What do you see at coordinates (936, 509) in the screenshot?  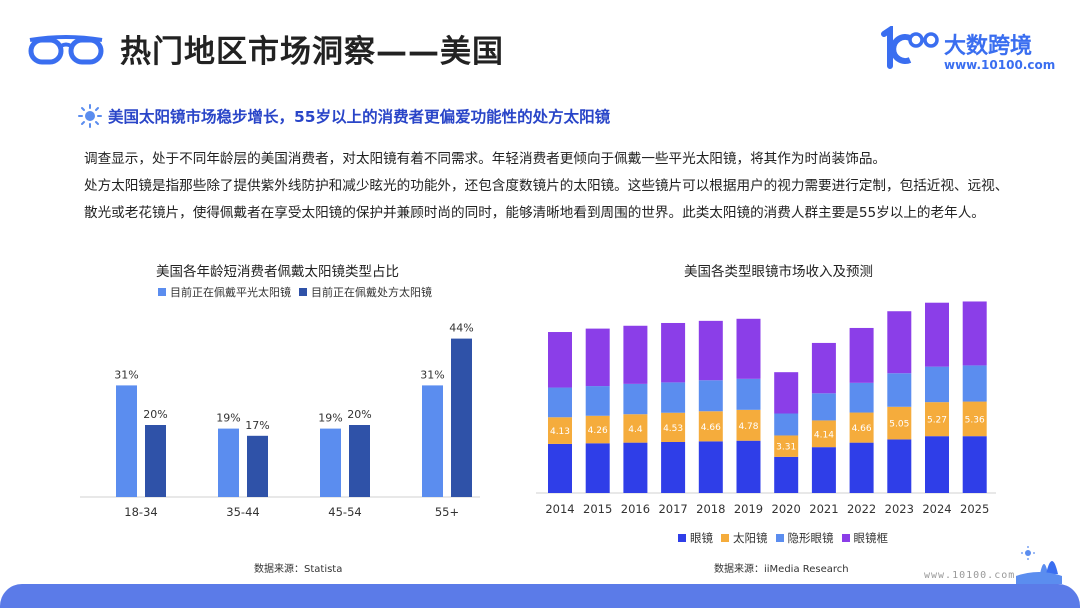 I see `x-tick-label: 2024` at bounding box center [936, 509].